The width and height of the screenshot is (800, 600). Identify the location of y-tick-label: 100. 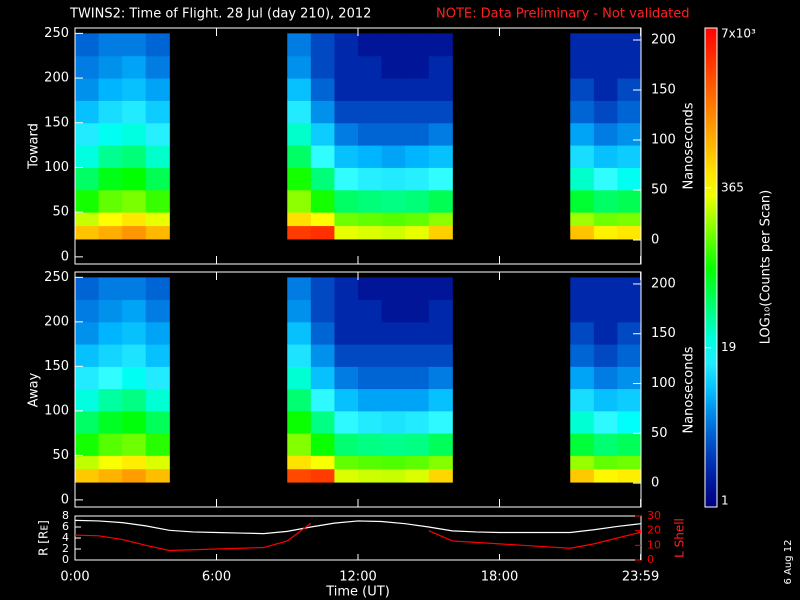
(56, 167).